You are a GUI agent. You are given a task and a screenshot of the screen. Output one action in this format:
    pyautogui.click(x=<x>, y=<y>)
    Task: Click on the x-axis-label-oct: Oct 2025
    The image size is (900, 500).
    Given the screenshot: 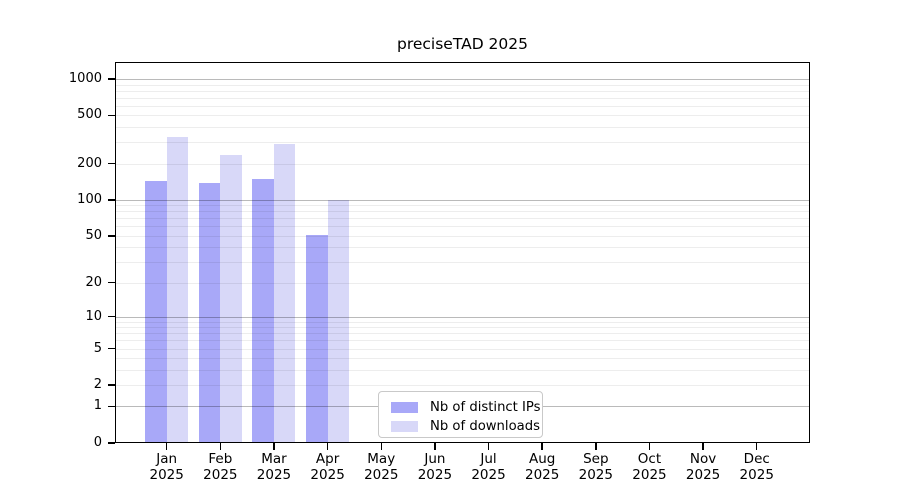 What is the action you would take?
    pyautogui.click(x=649, y=467)
    